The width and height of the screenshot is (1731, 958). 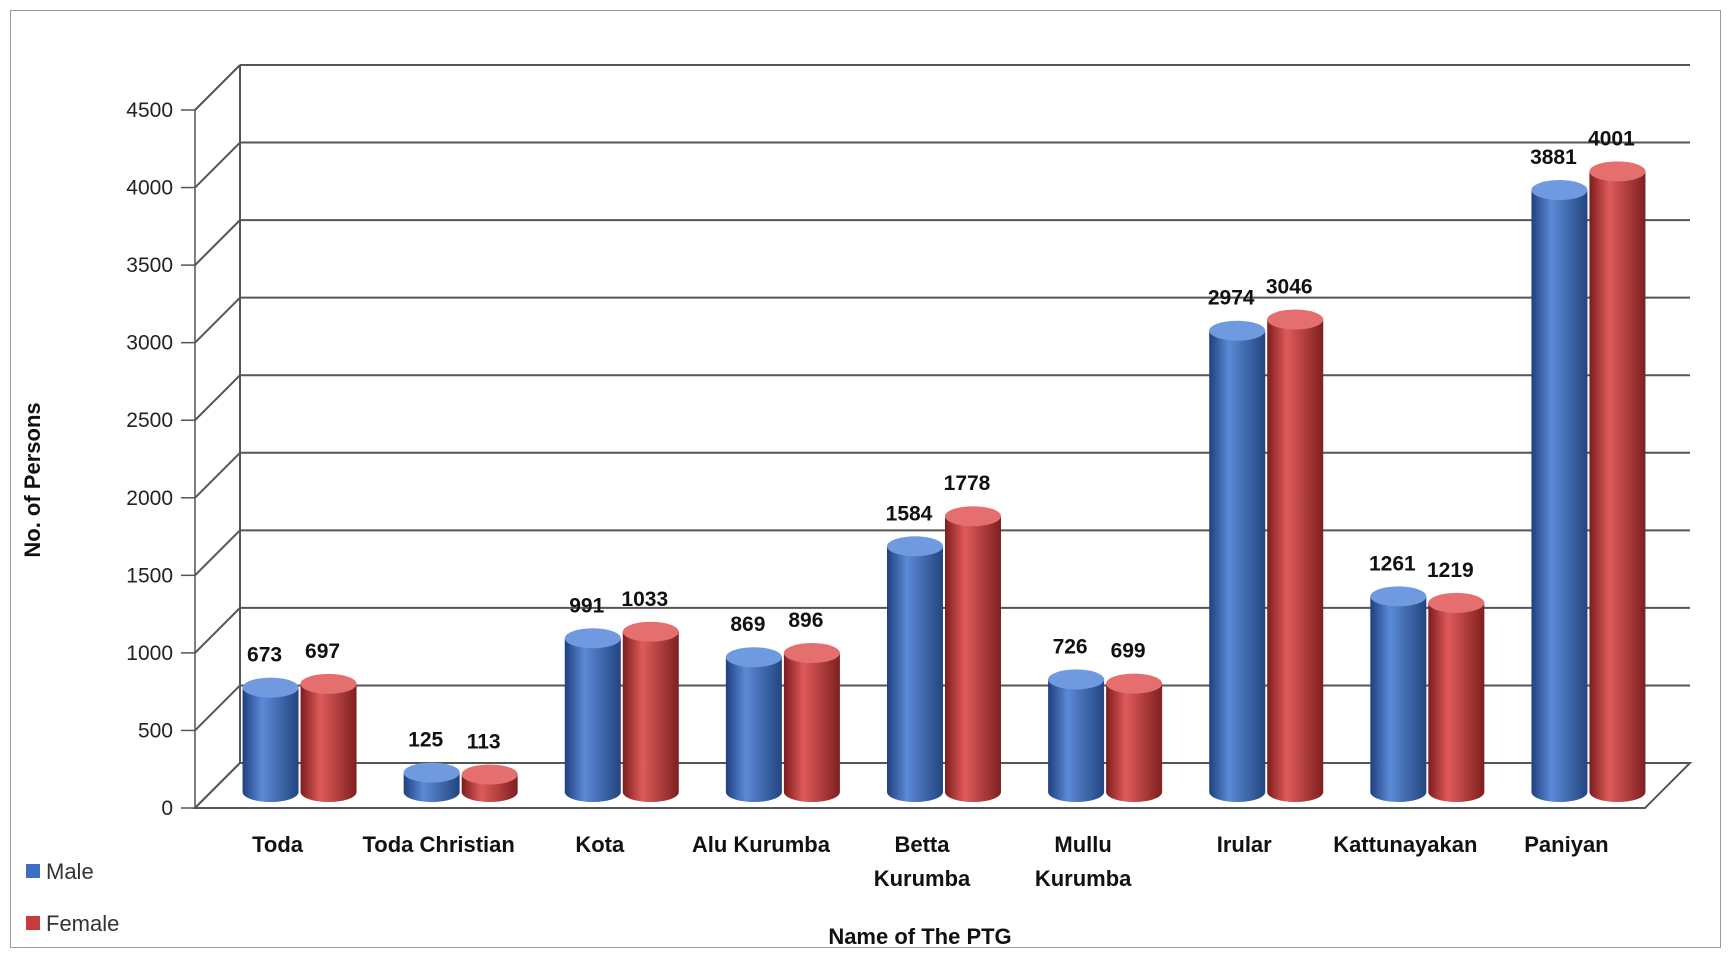 What do you see at coordinates (149, 343) in the screenshot?
I see `y-tick-label: 3000` at bounding box center [149, 343].